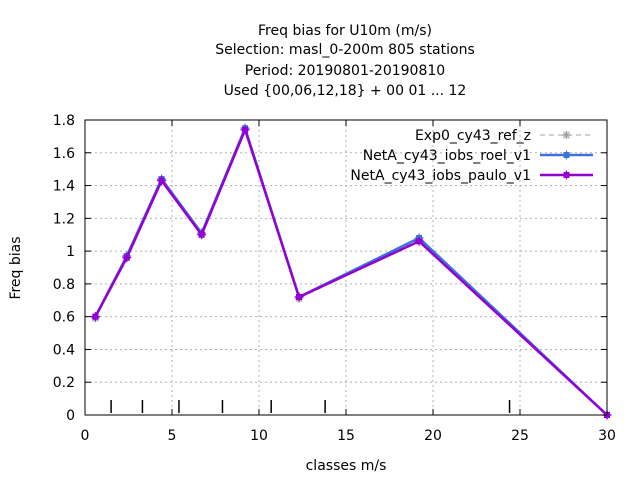 The height and width of the screenshot is (480, 640). I want to click on title-line-2: Selection: masl_0-200m 805 stations, so click(345, 50).